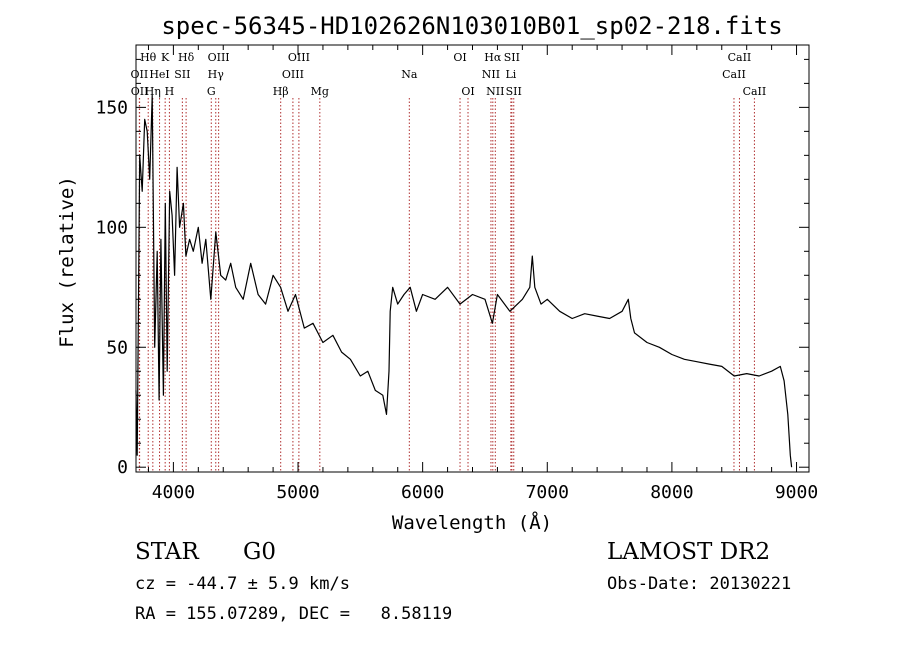 The image size is (900, 649). I want to click on obs-date-text: Obs-Date: 20130221, so click(699, 584).